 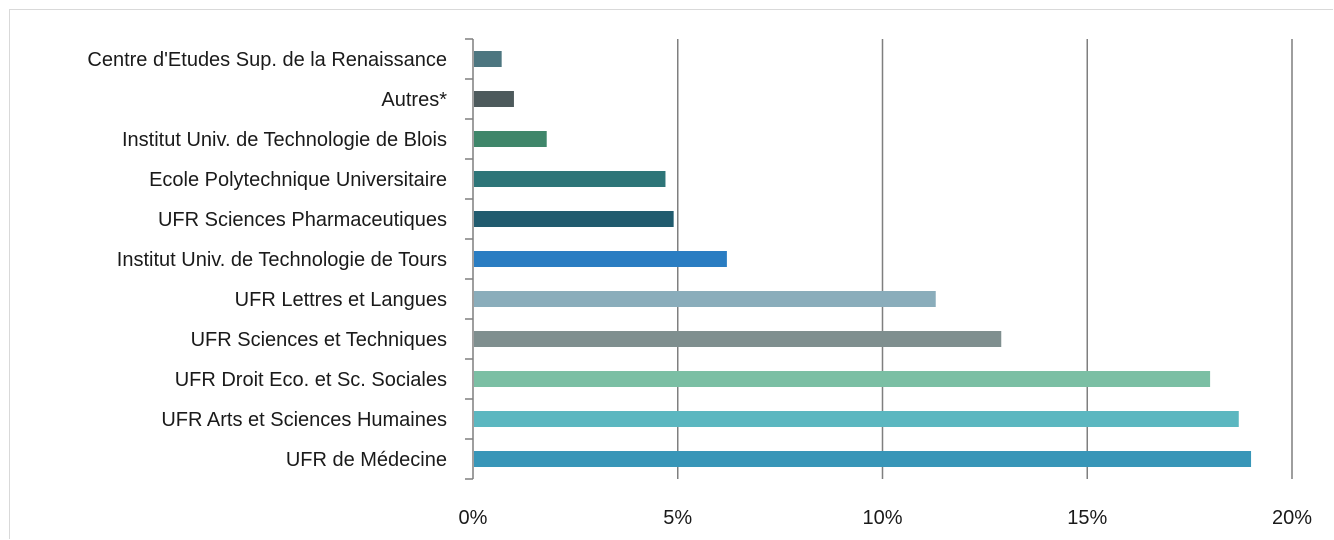 I want to click on x-tick-label-5: 5%, so click(x=677, y=518).